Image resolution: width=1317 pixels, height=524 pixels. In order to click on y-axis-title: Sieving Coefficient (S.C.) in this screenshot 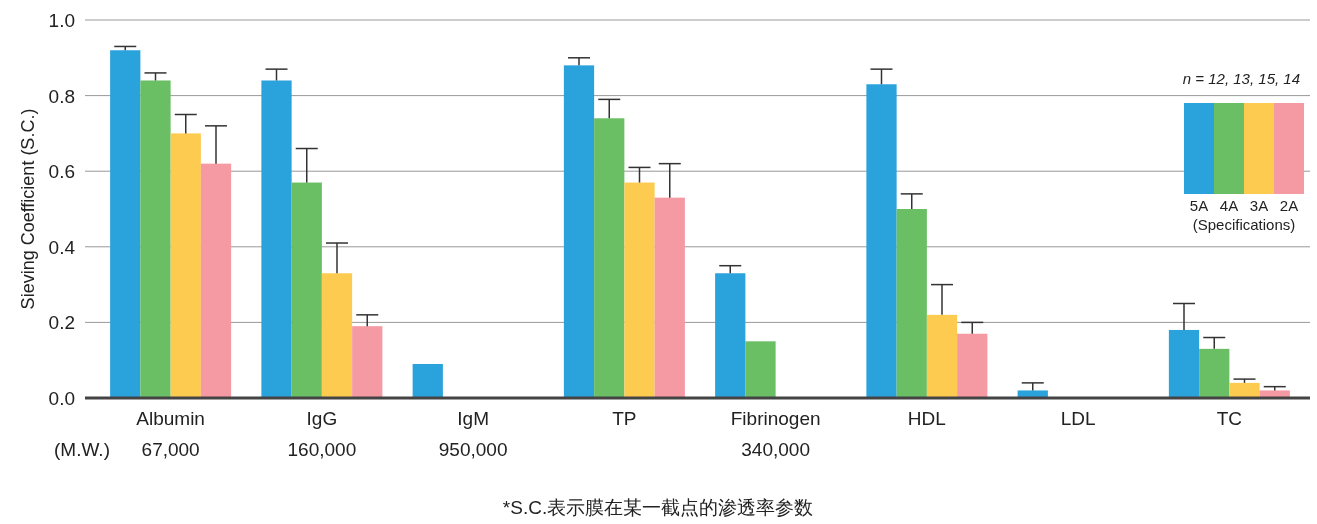, I will do `click(28, 209)`.